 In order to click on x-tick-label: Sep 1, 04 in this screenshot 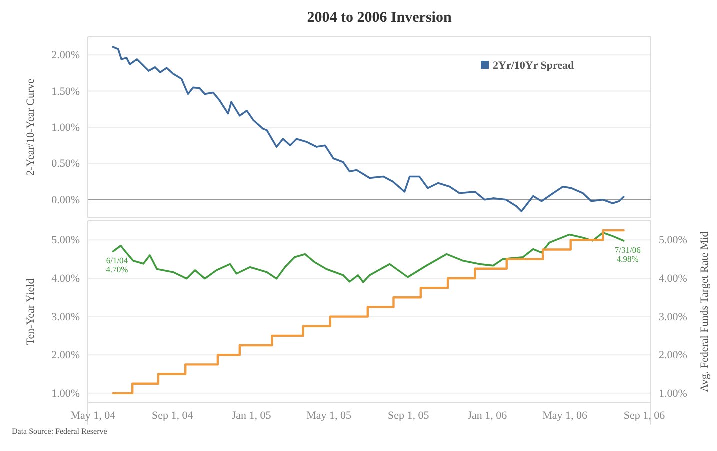, I will do `click(173, 416)`.